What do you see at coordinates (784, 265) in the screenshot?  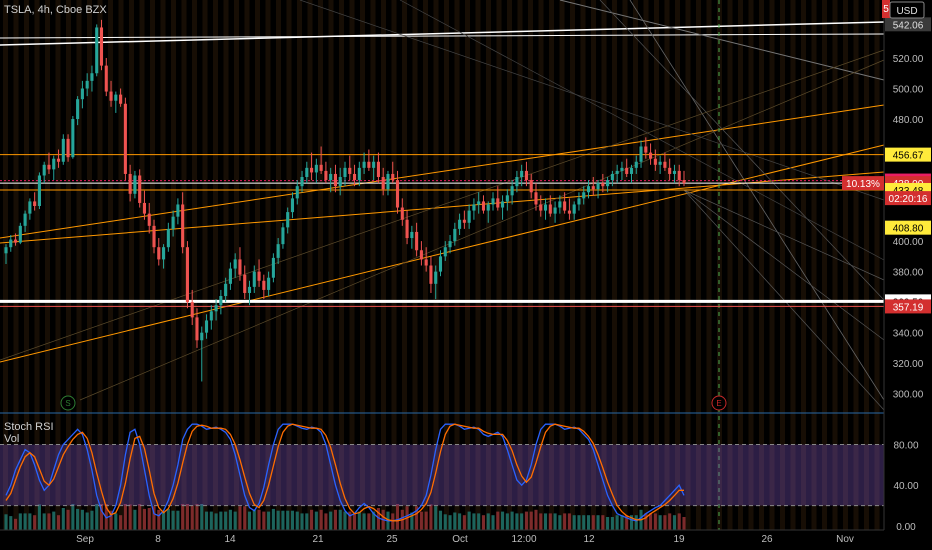 I see `trendline` at bounding box center [784, 265].